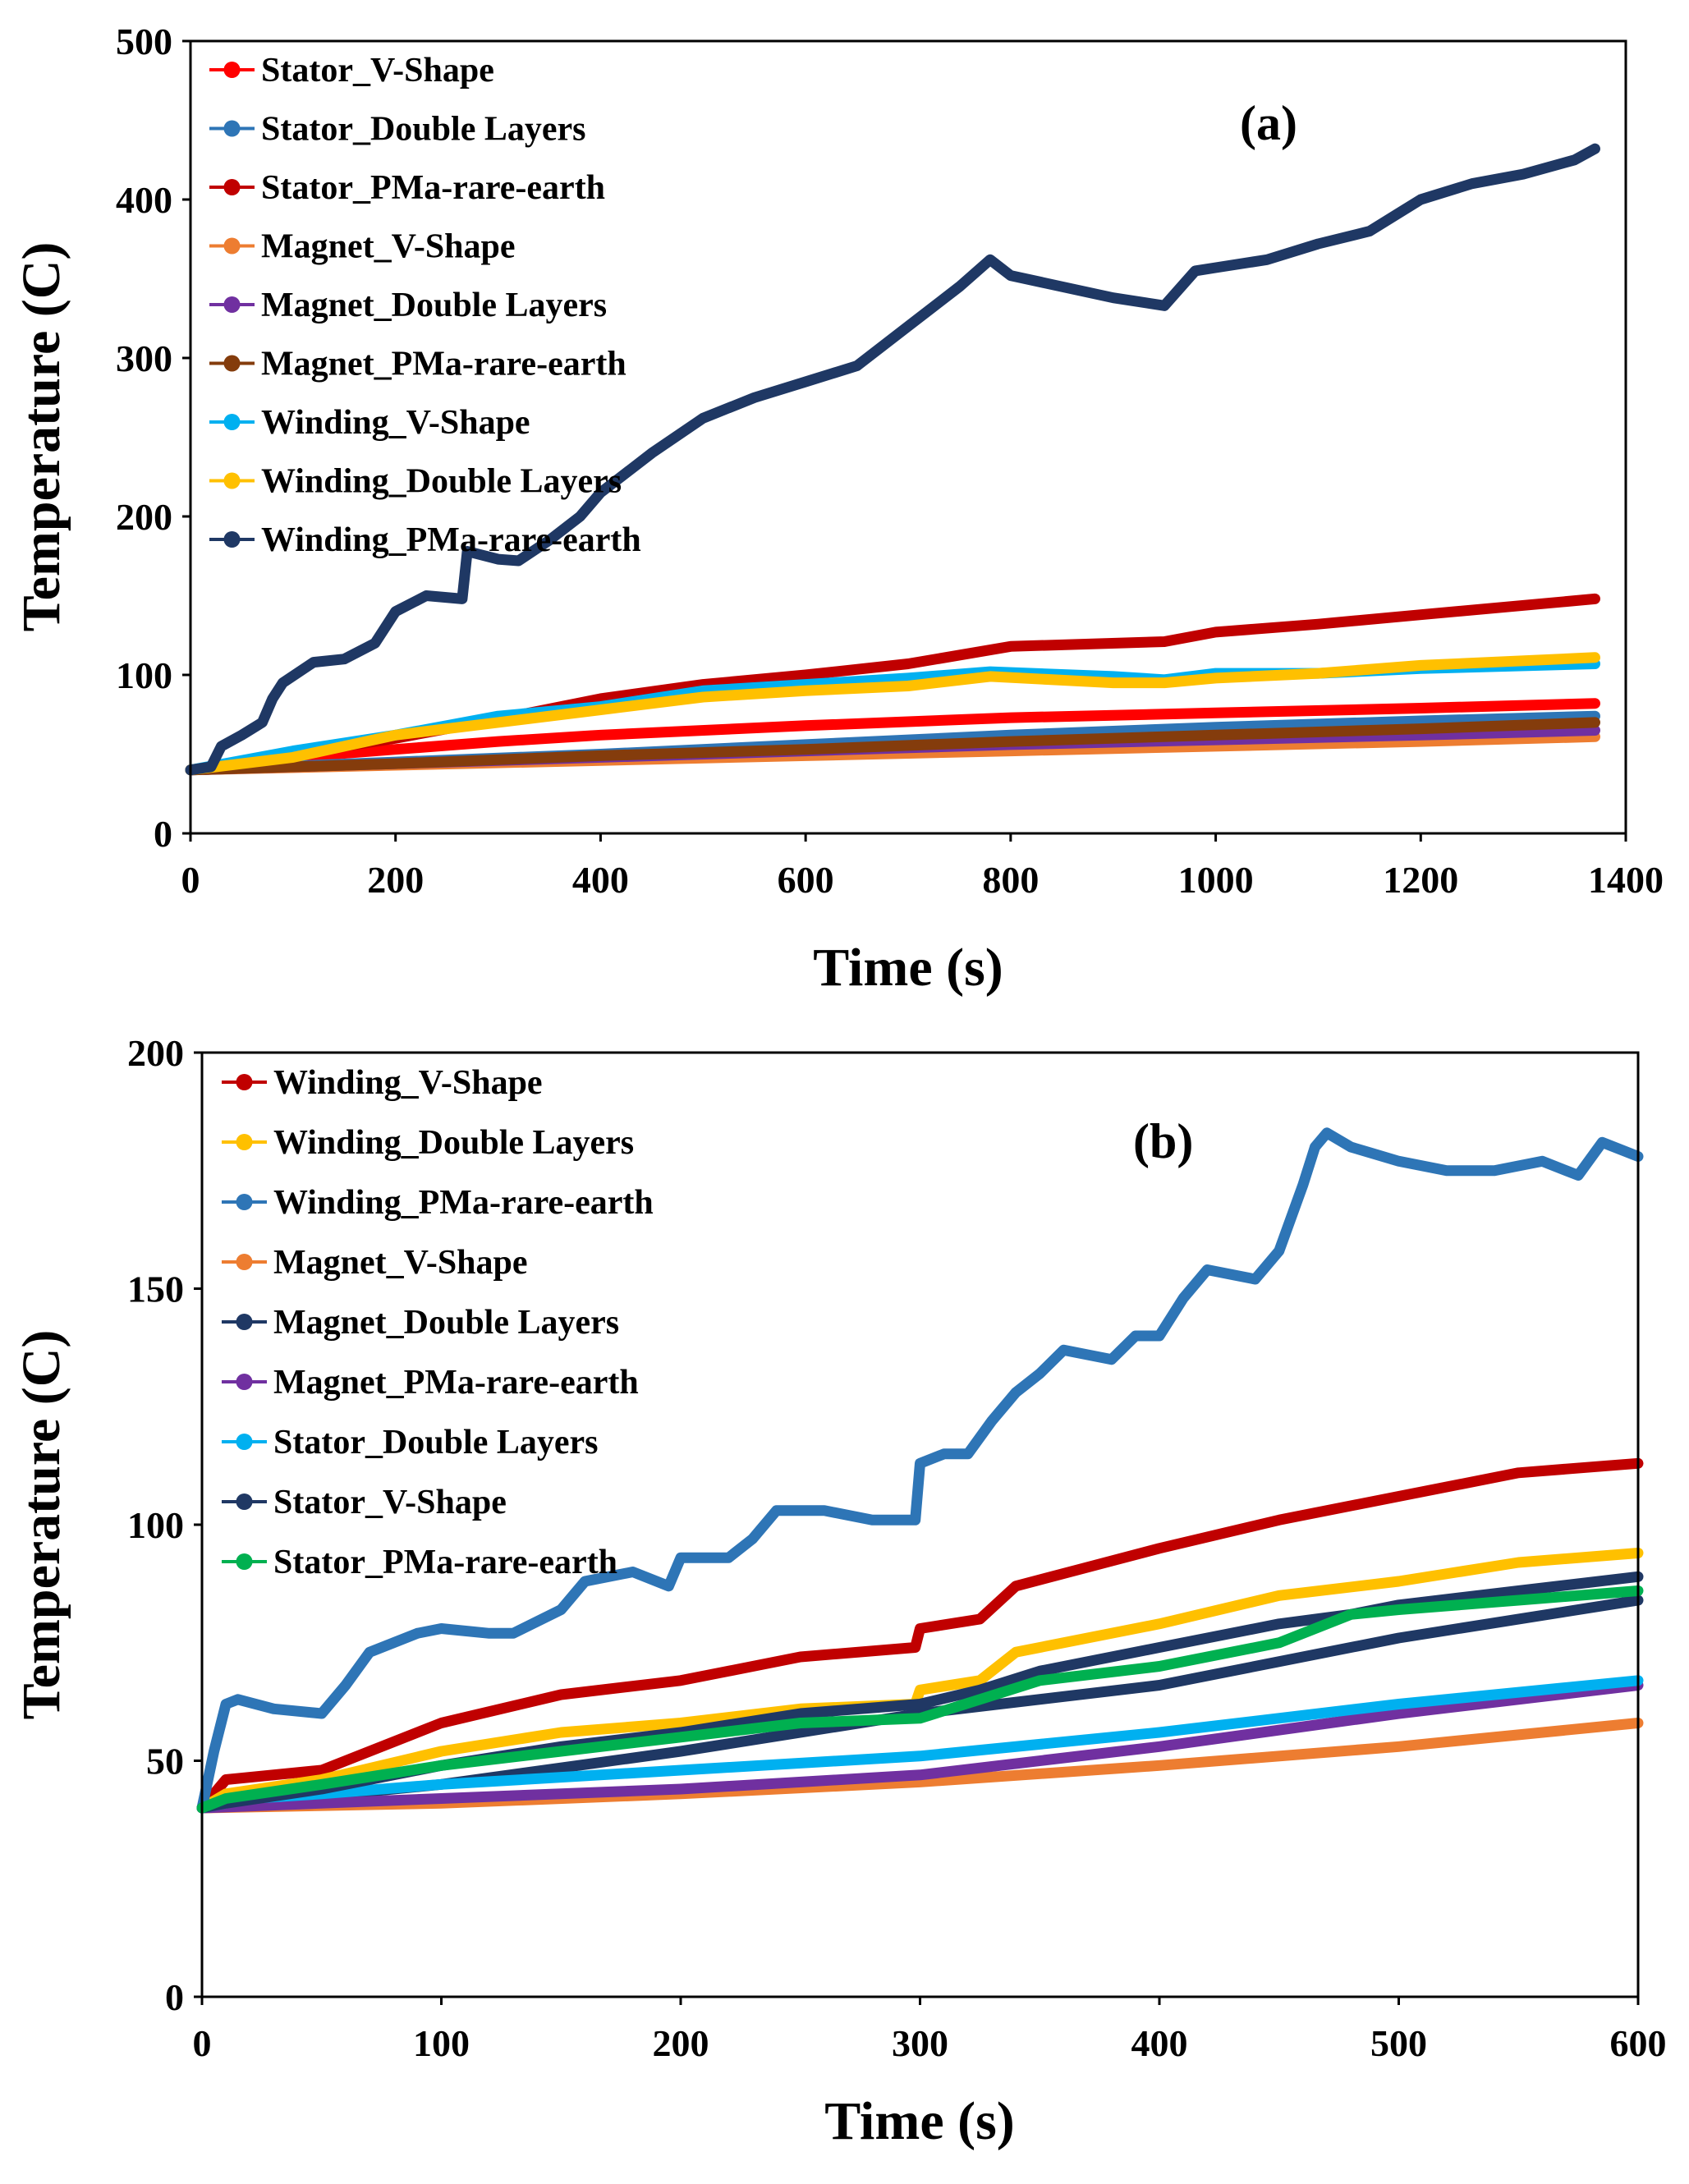 The width and height of the screenshot is (1689, 2184). I want to click on legend-label: Winding_PMa-rare-earth, so click(451, 540).